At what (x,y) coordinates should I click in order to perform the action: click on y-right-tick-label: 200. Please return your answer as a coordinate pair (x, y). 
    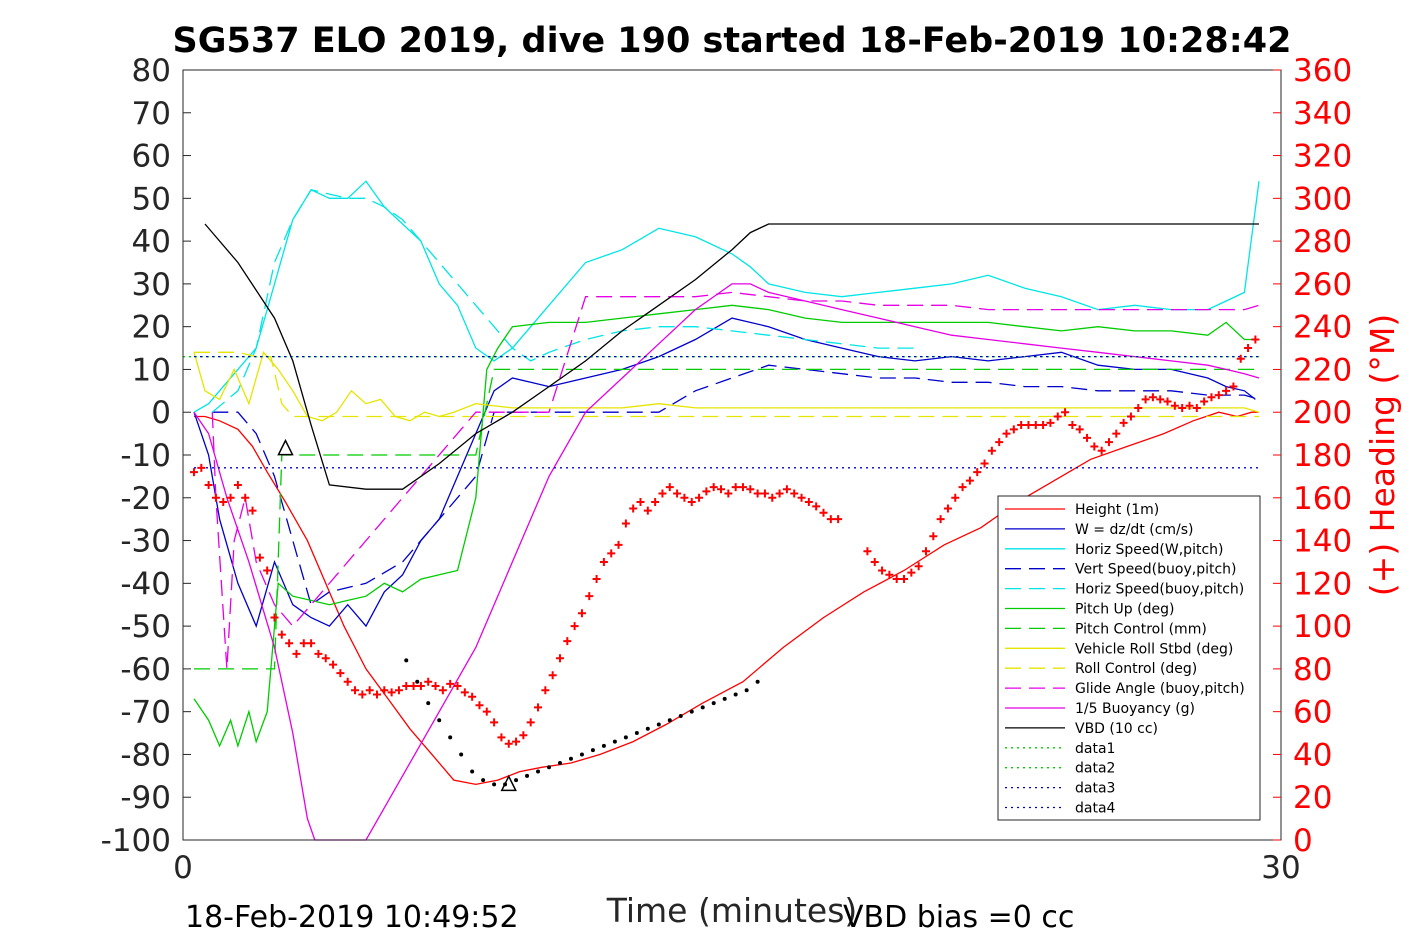
    Looking at the image, I should click on (1322, 413).